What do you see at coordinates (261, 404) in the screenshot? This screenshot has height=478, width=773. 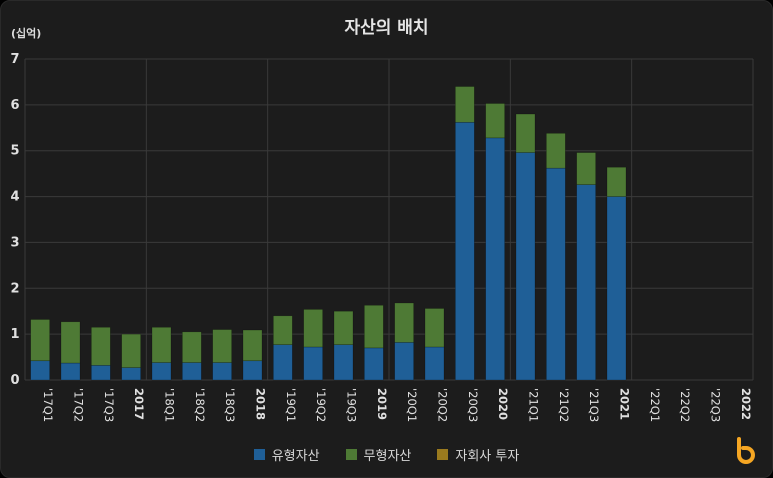 I see `x-tick-label: 2018` at bounding box center [261, 404].